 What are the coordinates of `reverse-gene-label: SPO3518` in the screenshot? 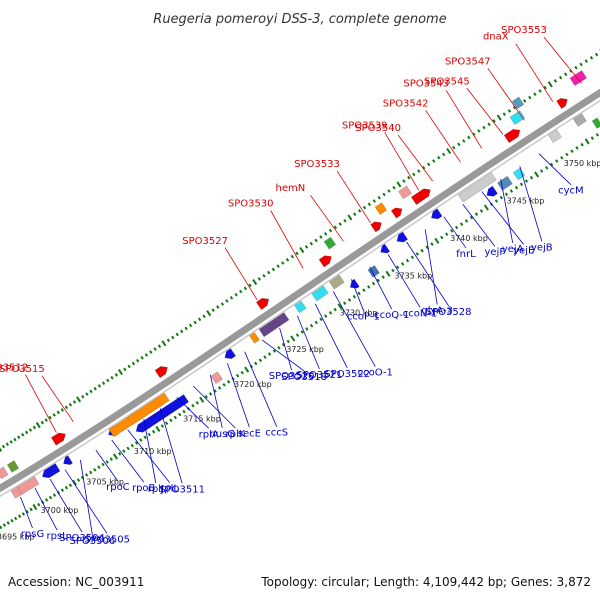 It's located at (304, 377).